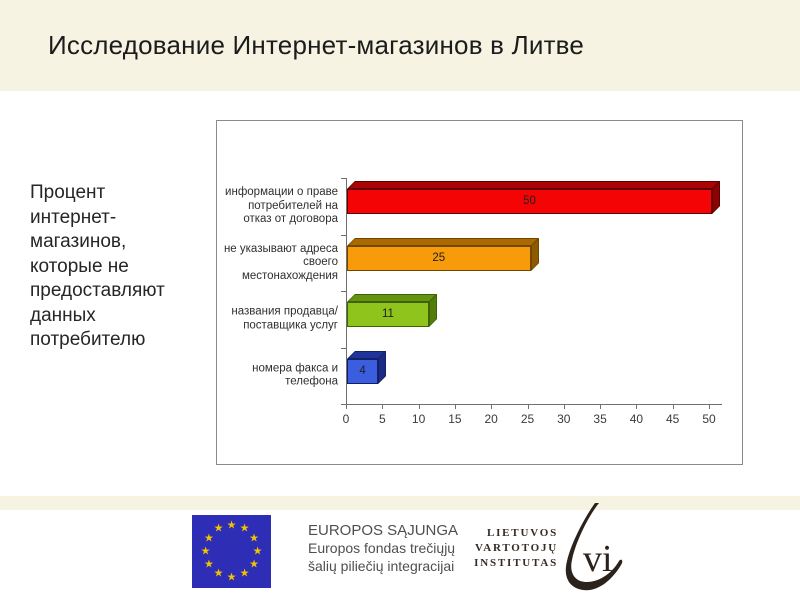 Image resolution: width=800 pixels, height=600 pixels. I want to click on bar-segment: 11, so click(388, 314).